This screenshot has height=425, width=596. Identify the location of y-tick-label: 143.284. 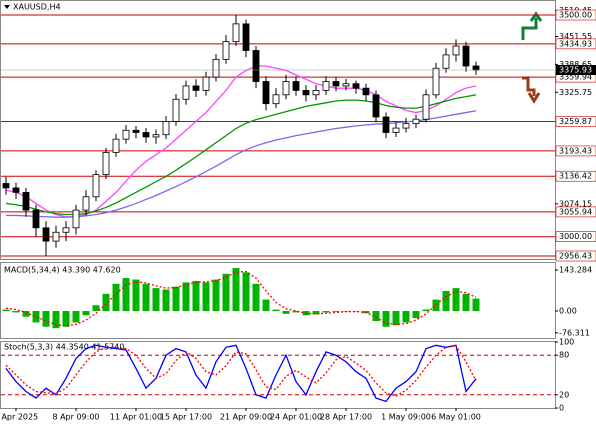
(575, 270).